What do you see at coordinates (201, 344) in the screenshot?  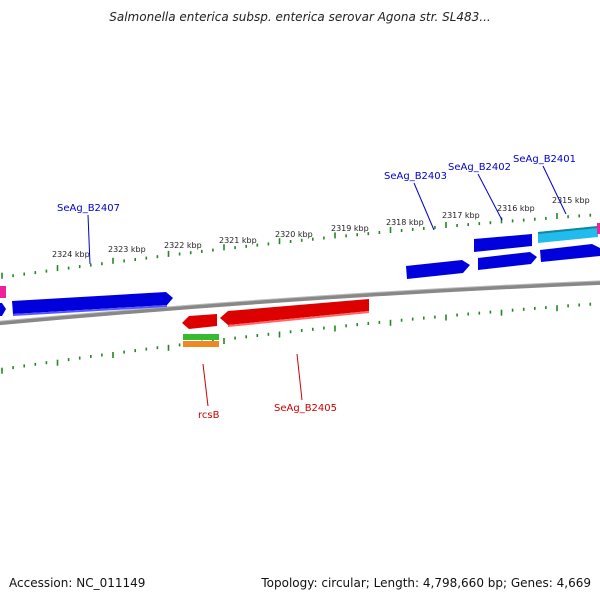 I see `feature-orange` at bounding box center [201, 344].